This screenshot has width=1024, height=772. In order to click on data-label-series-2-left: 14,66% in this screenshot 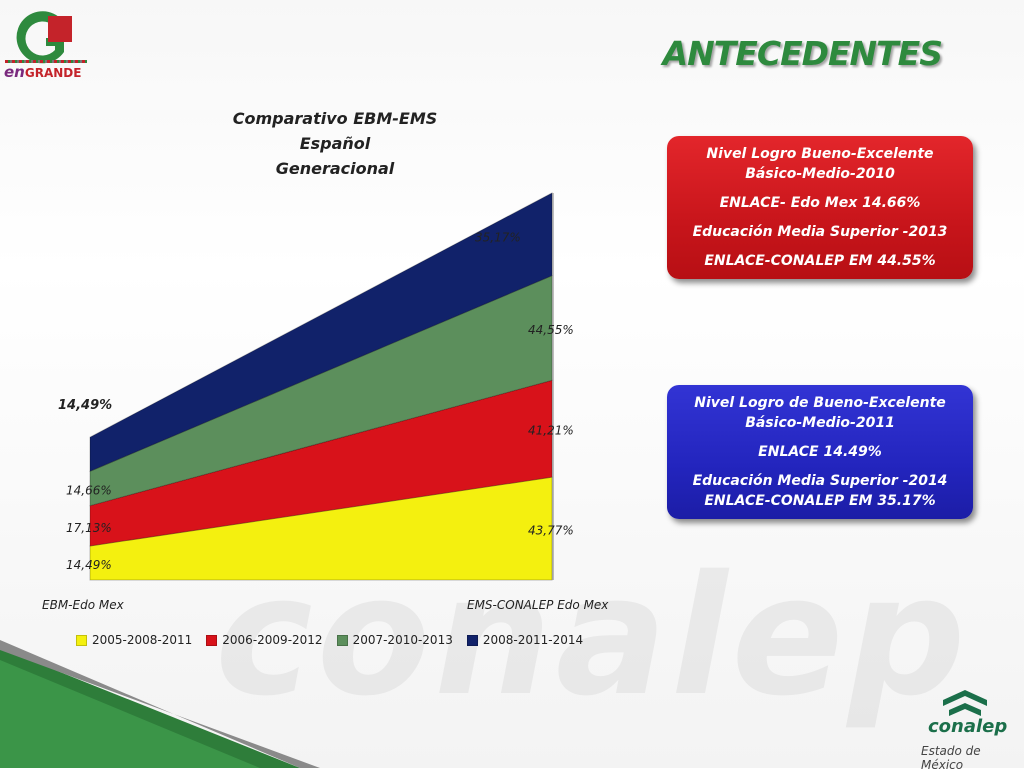, I will do `click(89, 490)`.